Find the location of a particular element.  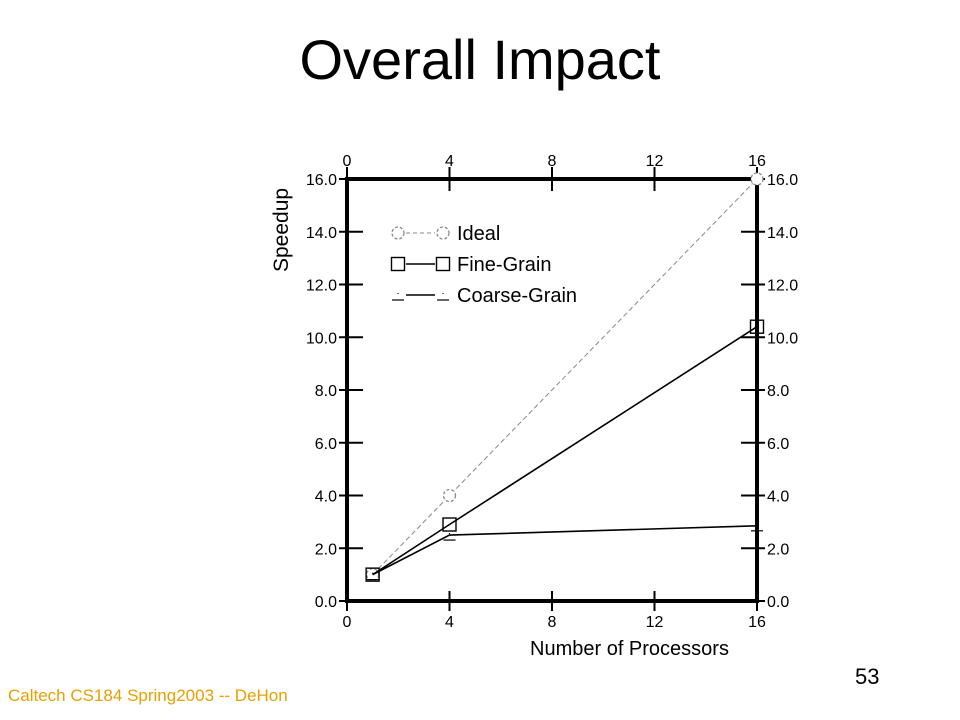

y-tick-label-left: 10.0 is located at coordinates (321, 338).